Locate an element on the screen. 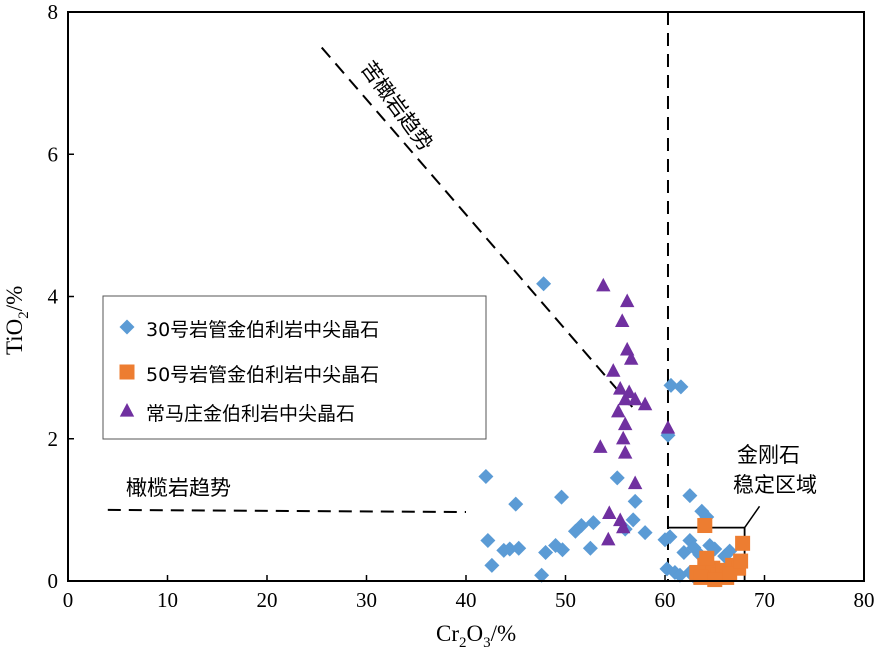 The image size is (879, 648). x-tick-label-70: 70 is located at coordinates (764, 600).